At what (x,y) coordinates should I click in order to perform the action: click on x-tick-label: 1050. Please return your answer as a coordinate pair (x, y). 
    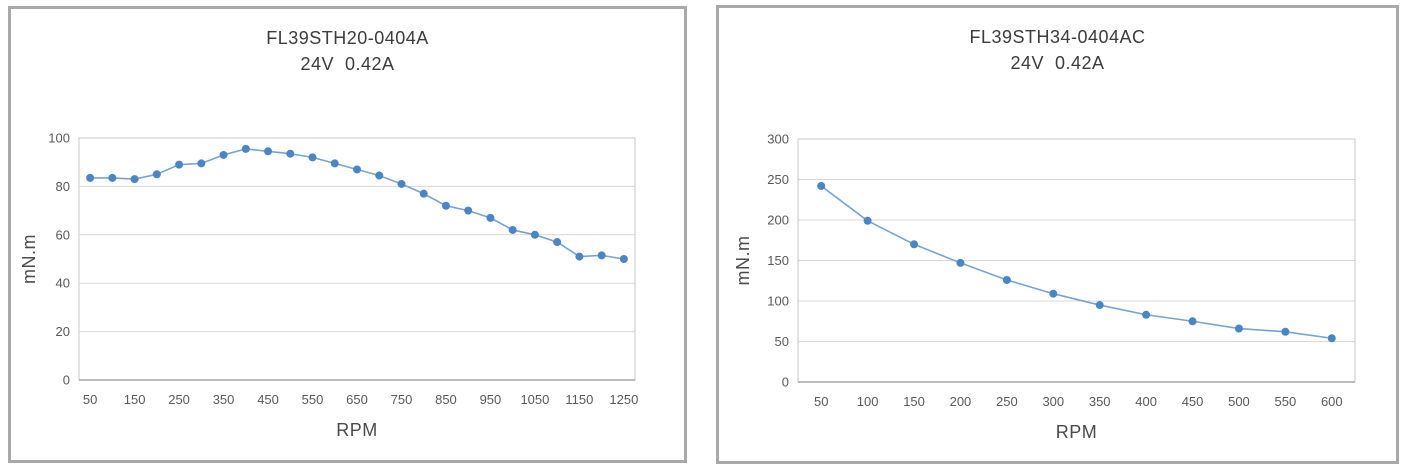
    Looking at the image, I should click on (534, 399).